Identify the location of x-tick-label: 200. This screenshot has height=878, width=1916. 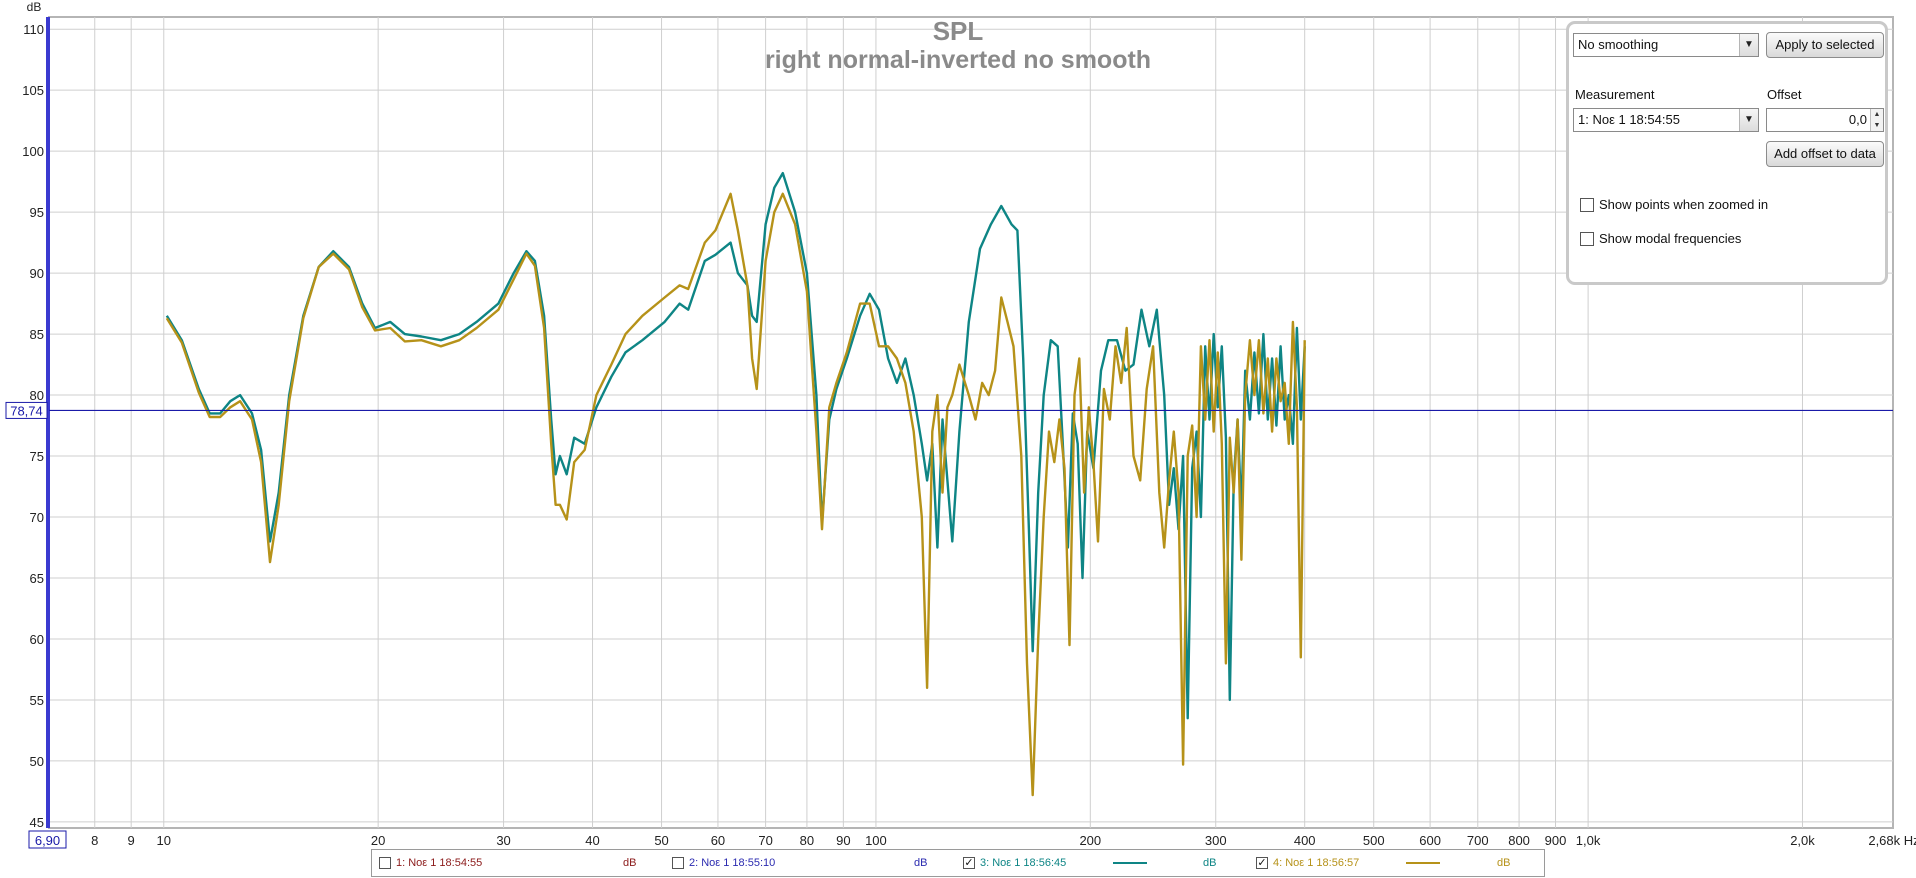
(1090, 840).